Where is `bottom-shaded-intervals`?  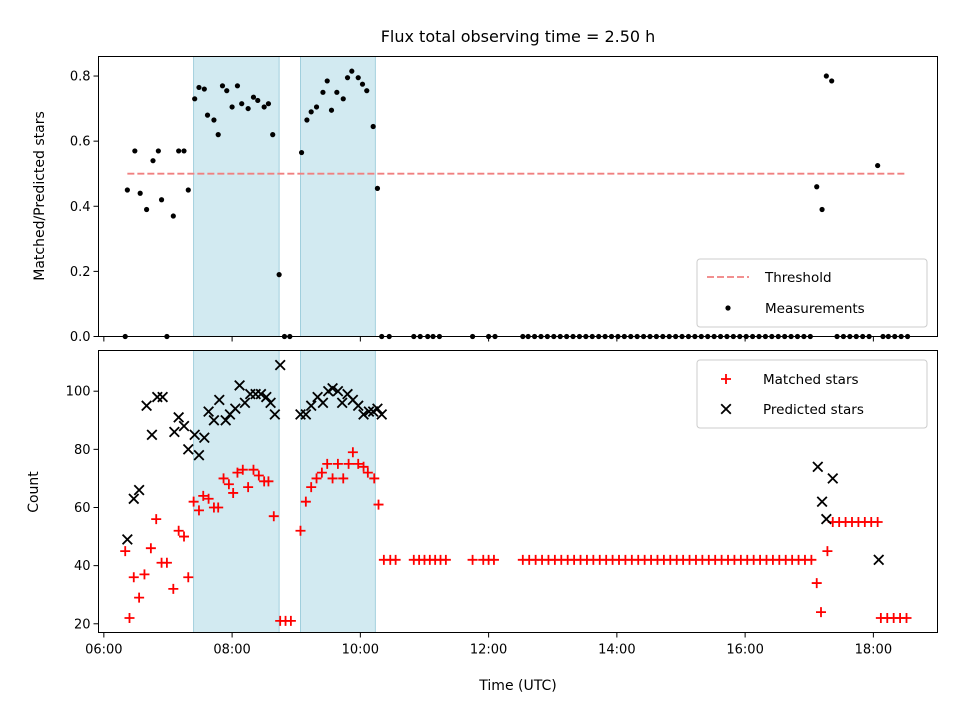
bottom-shaded-intervals is located at coordinates (284, 491).